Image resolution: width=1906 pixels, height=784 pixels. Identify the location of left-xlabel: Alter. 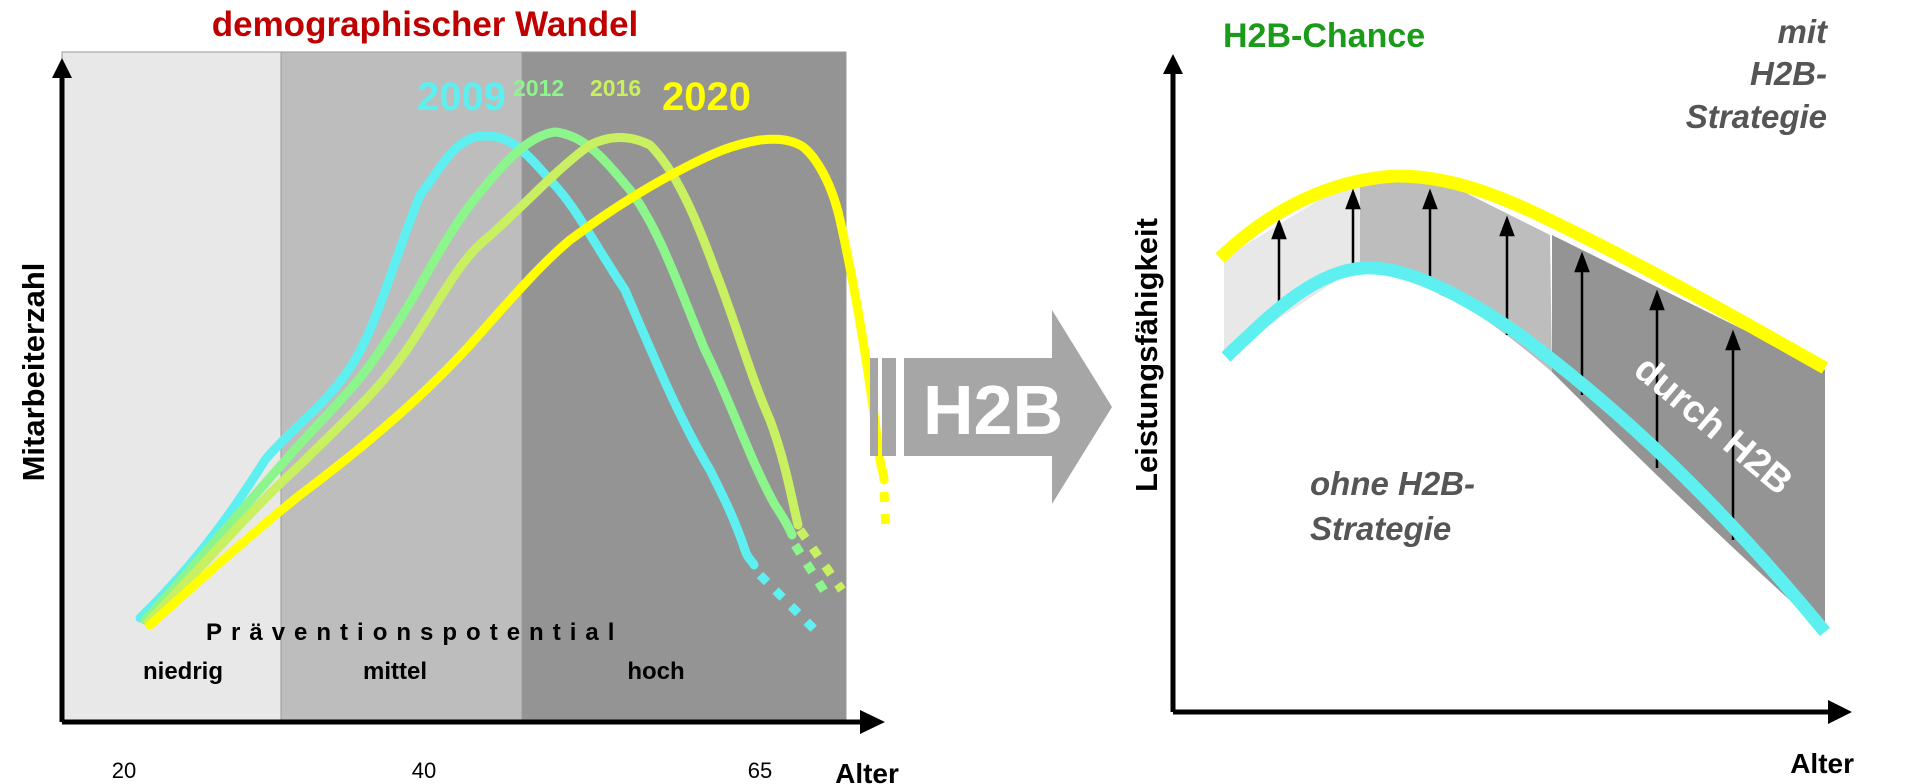
(867, 771).